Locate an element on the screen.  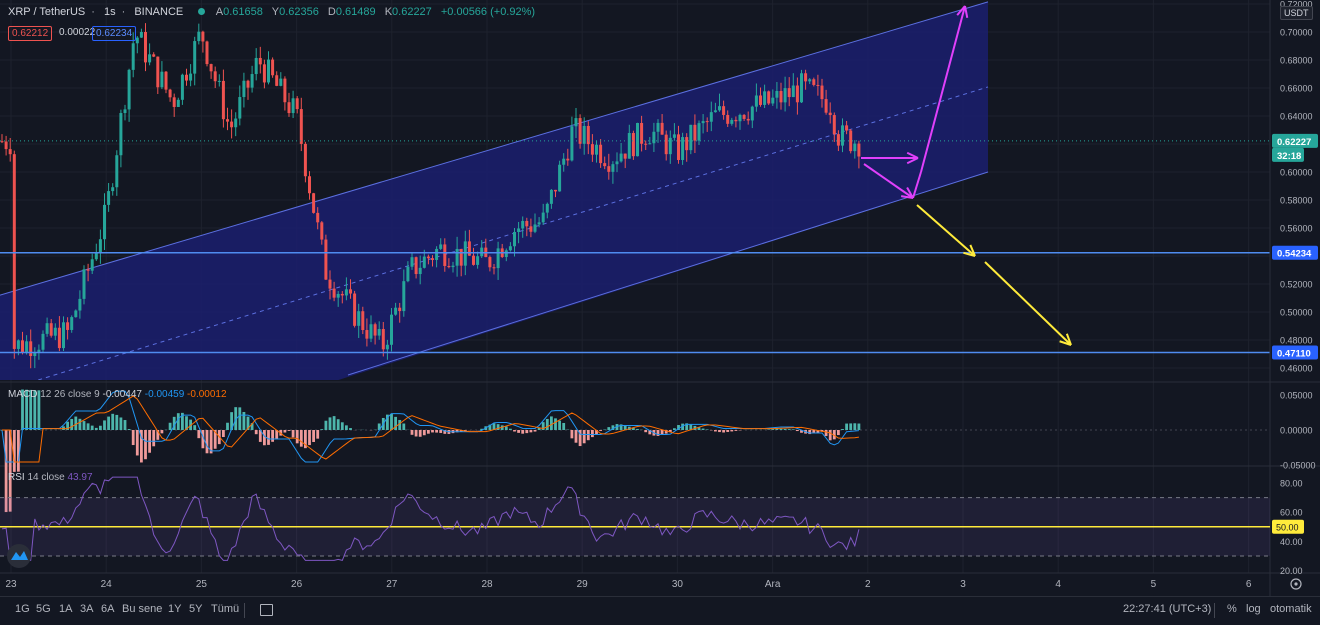
currency-badge: USDT is located at coordinates (1296, 13).